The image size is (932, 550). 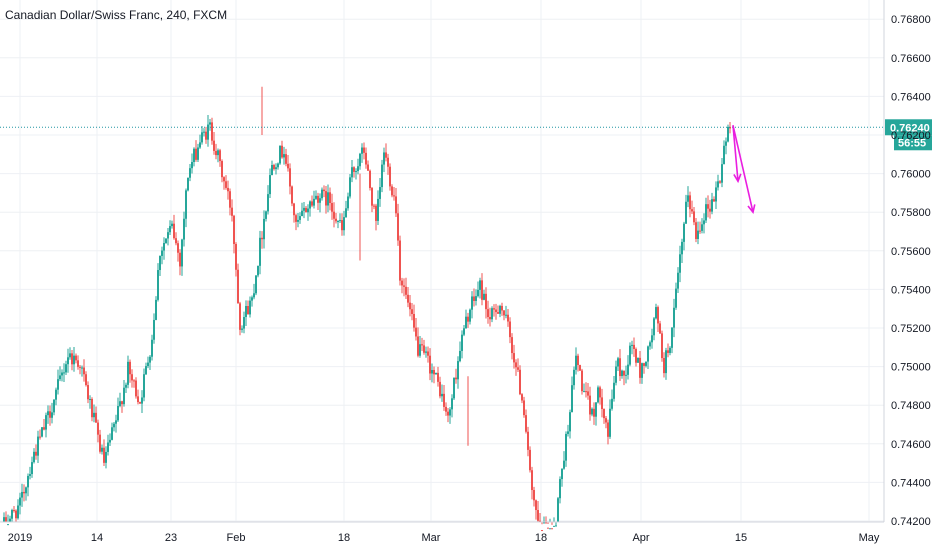 What do you see at coordinates (171, 538) in the screenshot?
I see `x-tick-label: 23` at bounding box center [171, 538].